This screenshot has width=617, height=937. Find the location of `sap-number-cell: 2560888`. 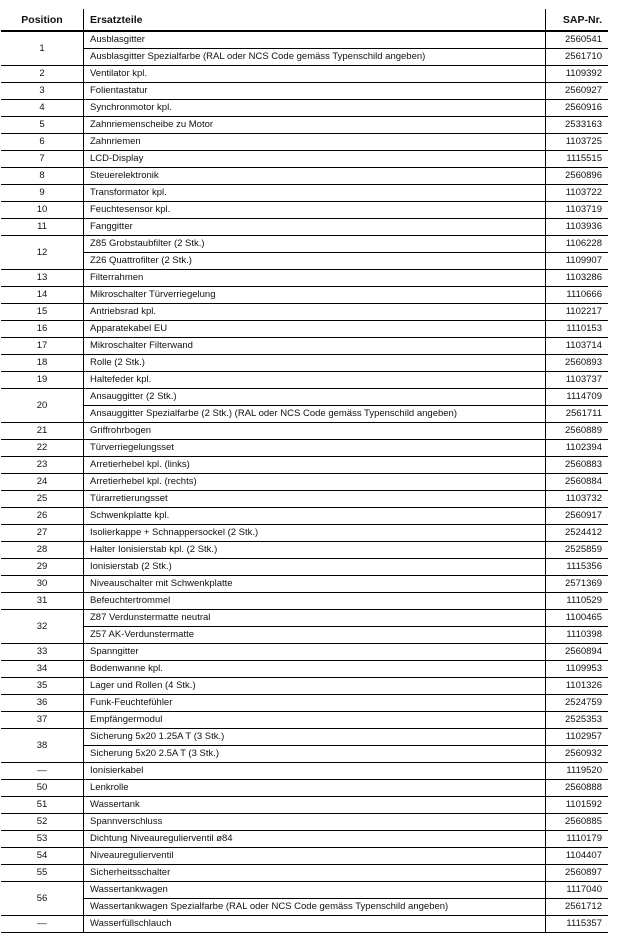

sap-number-cell: 2560888 is located at coordinates (576, 788).